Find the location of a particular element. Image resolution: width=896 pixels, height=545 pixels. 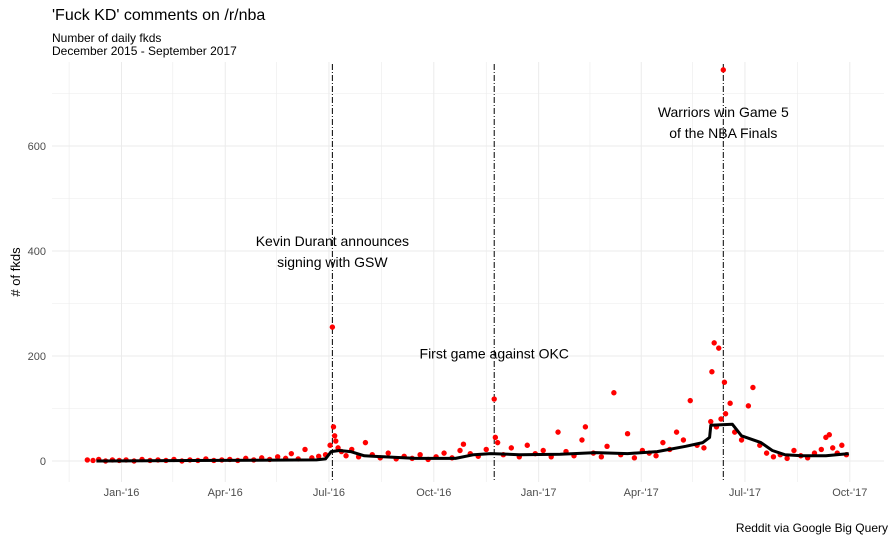

x-tick-label: Oct-'17 is located at coordinates (849, 493).